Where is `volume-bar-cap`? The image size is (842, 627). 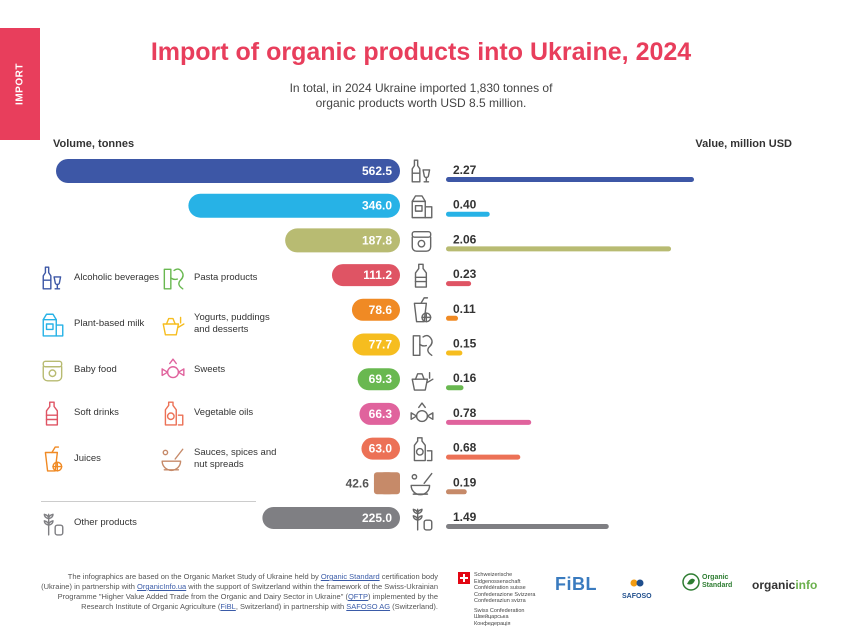
volume-bar-cap is located at coordinates (387, 483).